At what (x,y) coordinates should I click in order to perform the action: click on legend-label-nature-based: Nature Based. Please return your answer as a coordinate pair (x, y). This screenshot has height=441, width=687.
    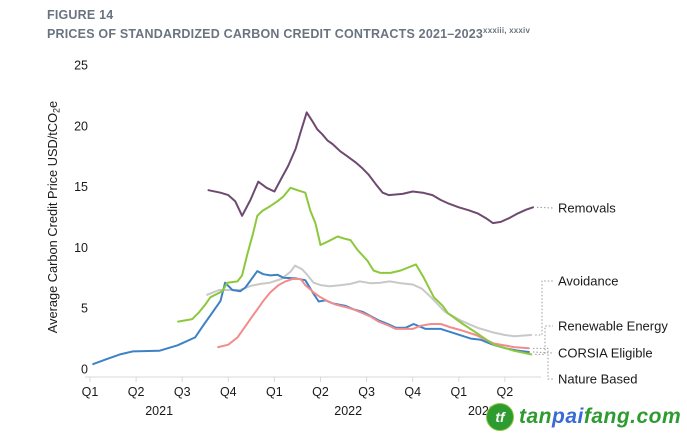
    Looking at the image, I should click on (598, 379).